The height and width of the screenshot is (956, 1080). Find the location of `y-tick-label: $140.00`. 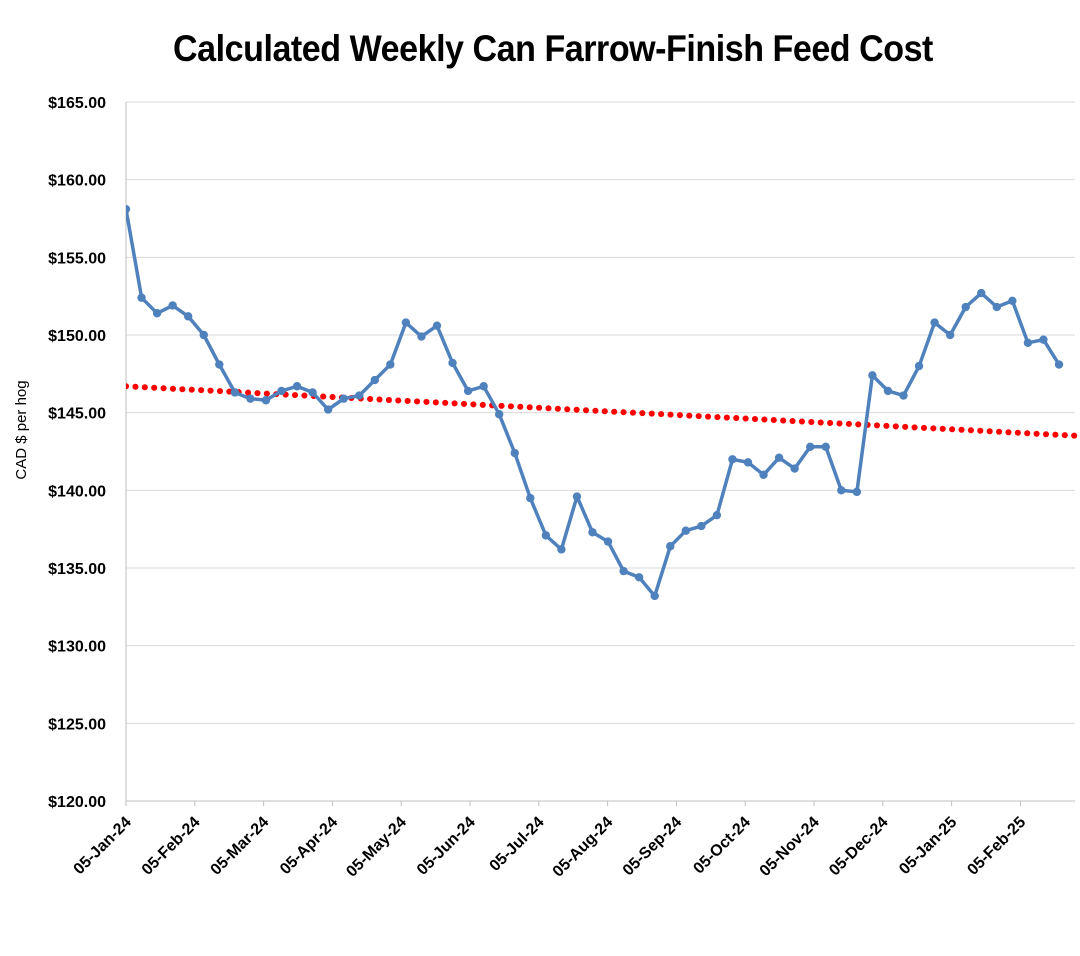

y-tick-label: $140.00 is located at coordinates (77, 491).